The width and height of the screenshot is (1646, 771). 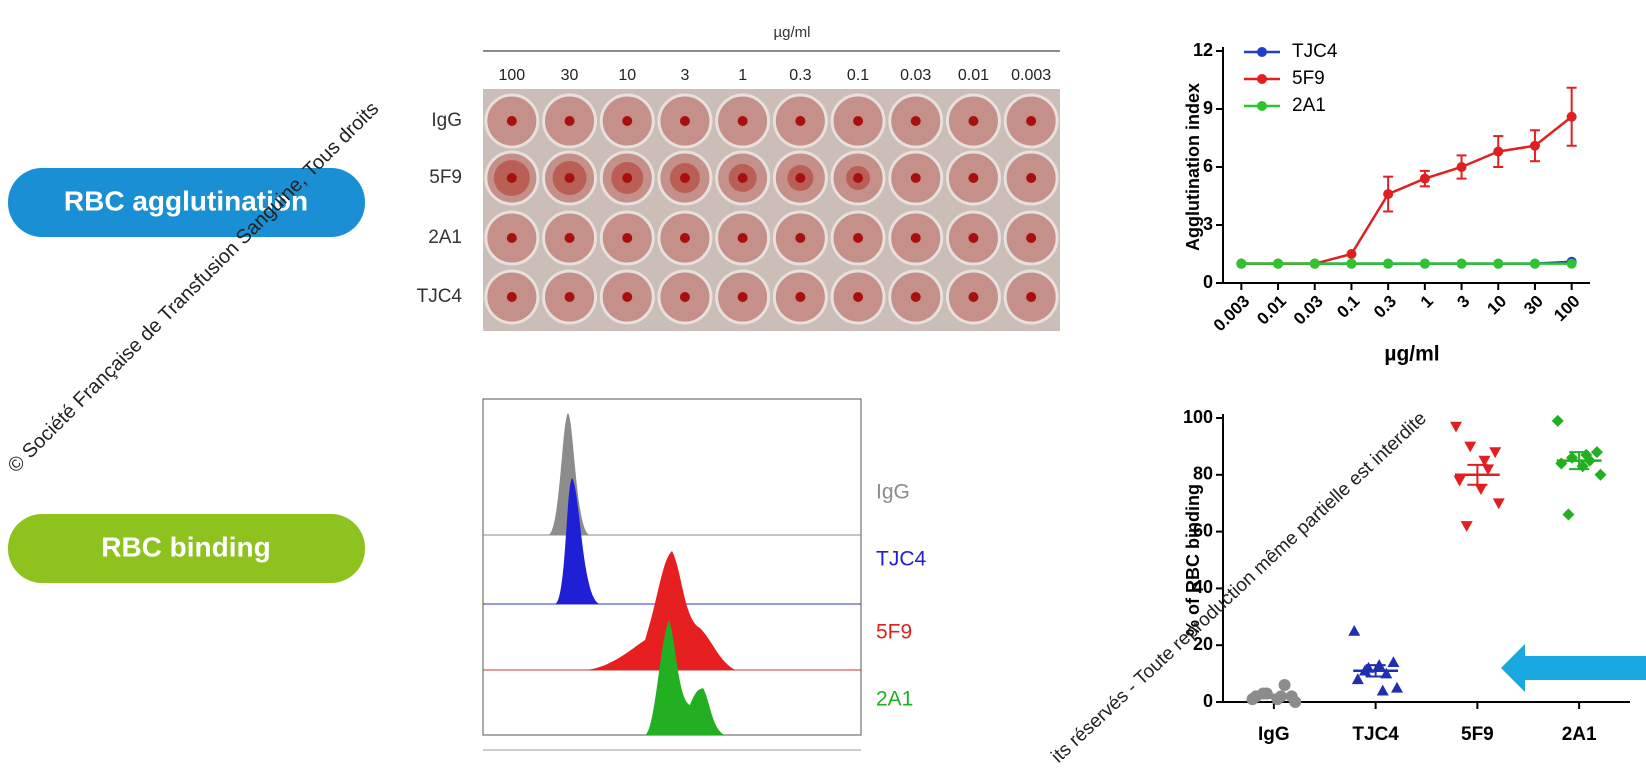 What do you see at coordinates (446, 120) in the screenshot?
I see `row-label: IgG` at bounding box center [446, 120].